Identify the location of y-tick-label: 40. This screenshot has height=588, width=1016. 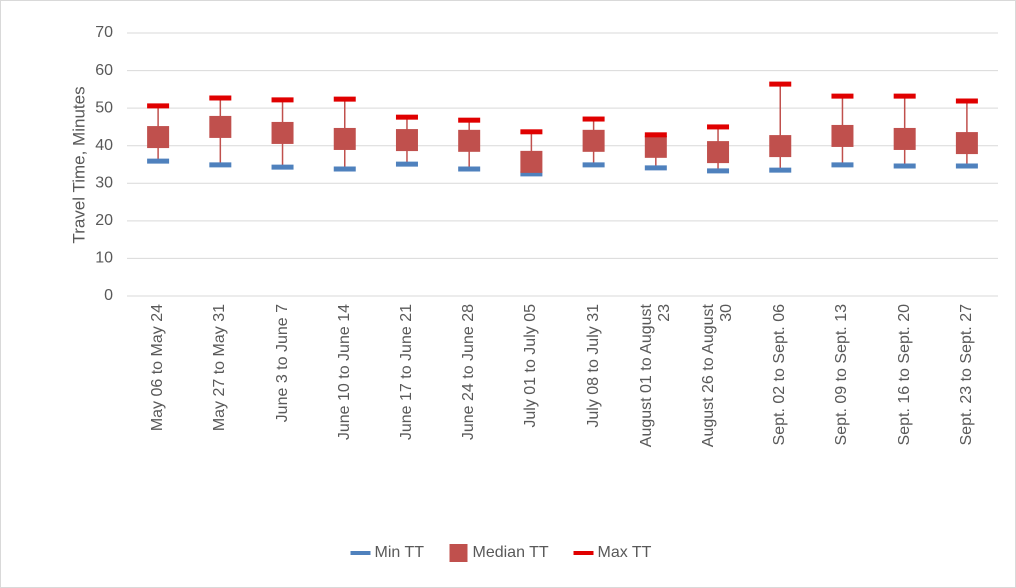
(104, 145).